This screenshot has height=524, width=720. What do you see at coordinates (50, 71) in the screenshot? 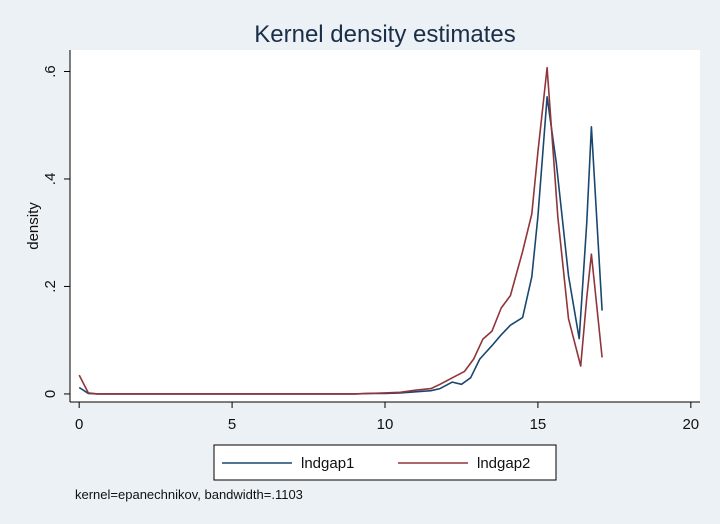
I see `y-tick-label-3: .6` at bounding box center [50, 71].